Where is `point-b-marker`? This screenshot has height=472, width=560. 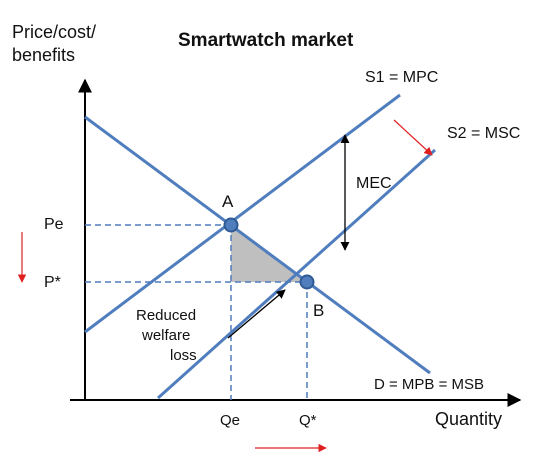
point-b-marker is located at coordinates (307, 282).